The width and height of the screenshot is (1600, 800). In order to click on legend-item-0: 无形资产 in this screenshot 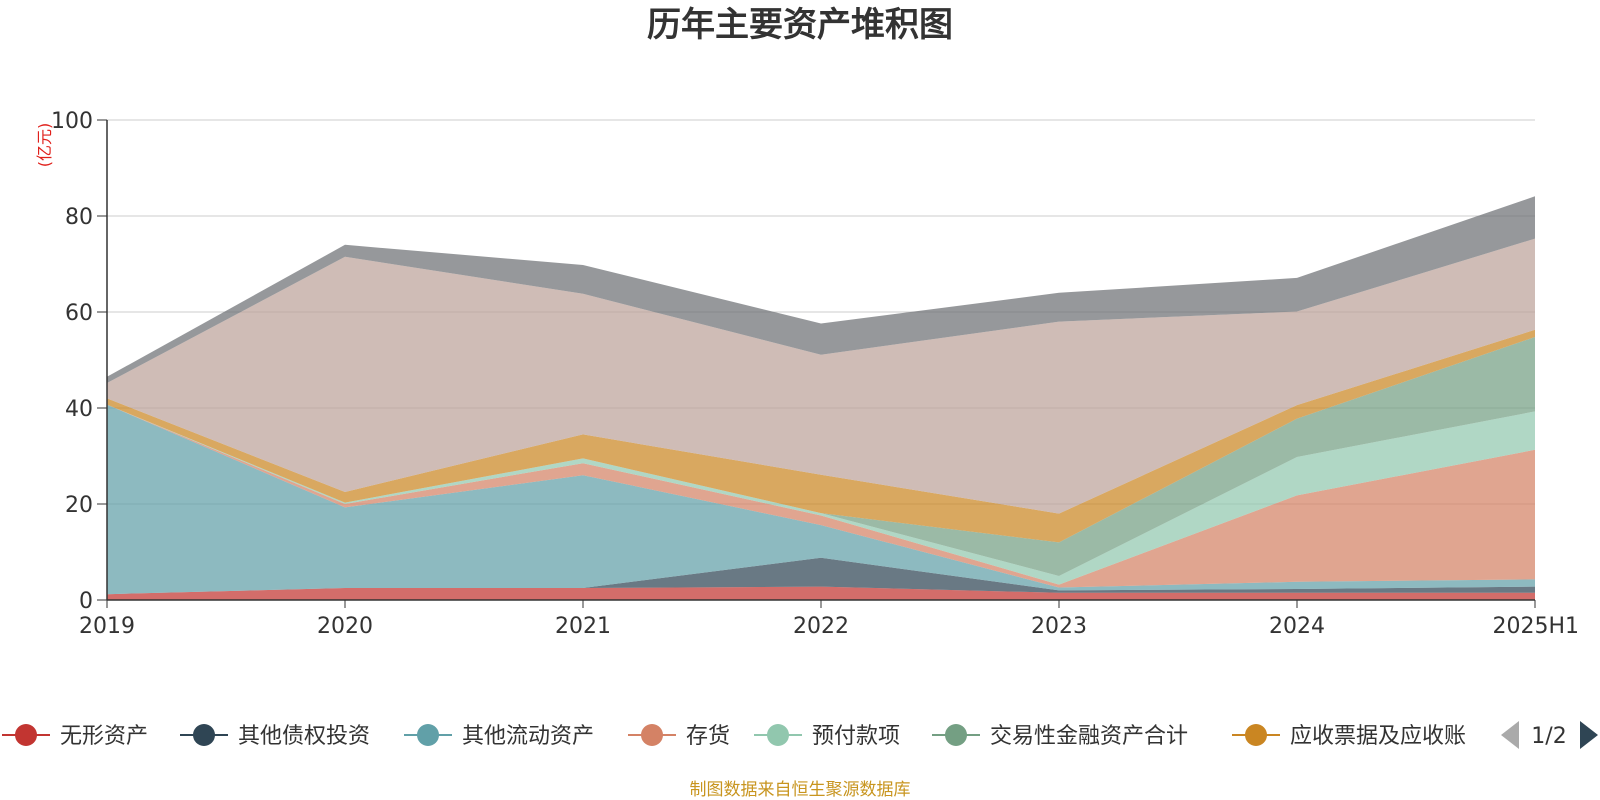, I will do `click(75, 736)`.